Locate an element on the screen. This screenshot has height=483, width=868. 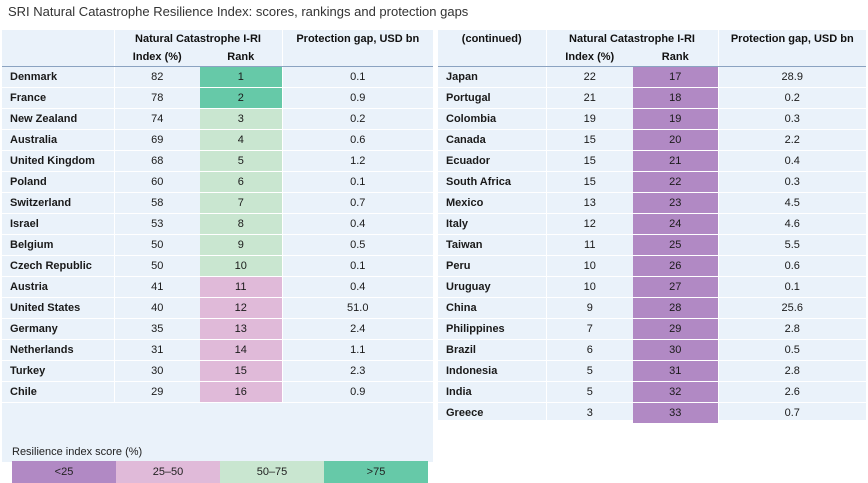
table-row: New Zealand 74 3 0.2 is located at coordinates (217, 119).